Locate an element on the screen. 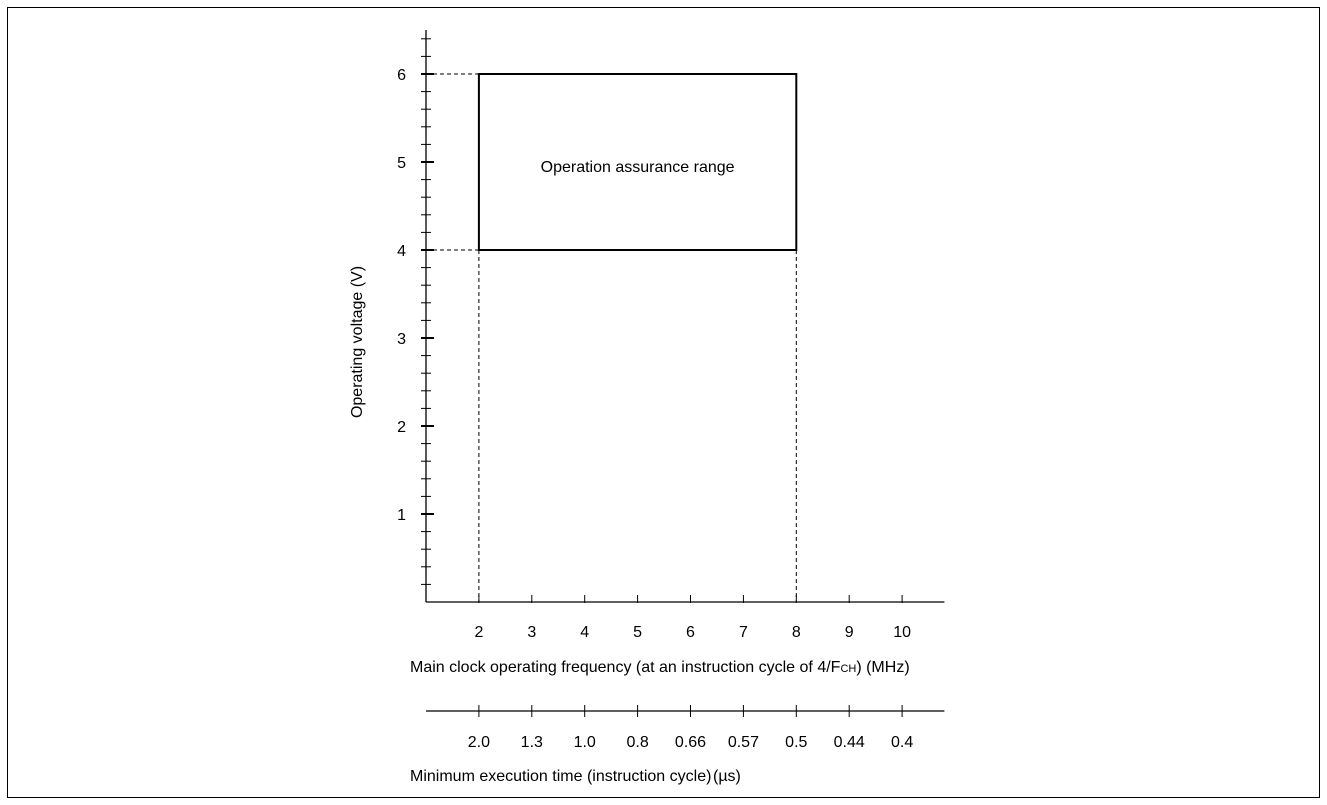 The image size is (1327, 805). x-tick-label: 10 is located at coordinates (902, 632).